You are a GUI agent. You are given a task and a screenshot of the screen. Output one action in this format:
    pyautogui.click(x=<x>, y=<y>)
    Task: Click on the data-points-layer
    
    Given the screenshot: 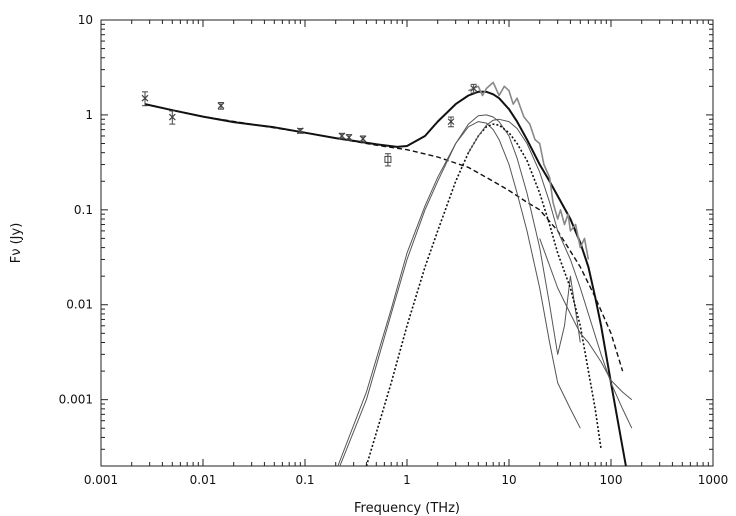 What is the action you would take?
    pyautogui.click(x=309, y=125)
    